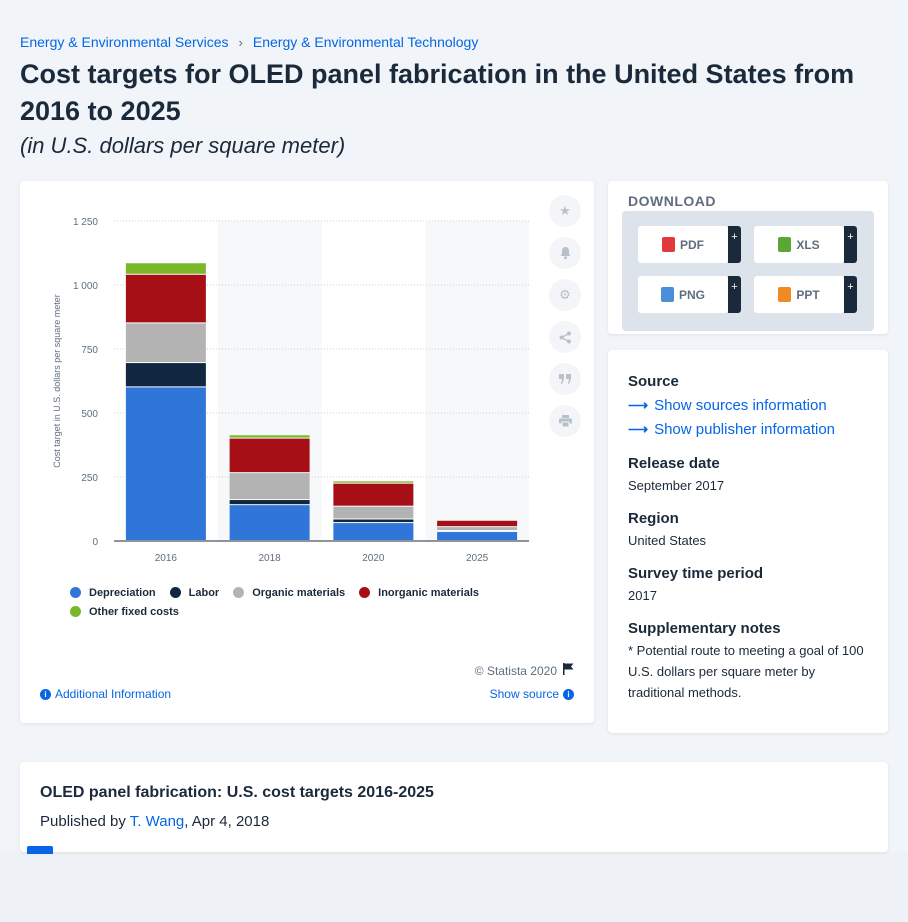 The image size is (908, 922). Describe the element at coordinates (808, 294) in the screenshot. I see `download-ppt-label: PPT` at that location.